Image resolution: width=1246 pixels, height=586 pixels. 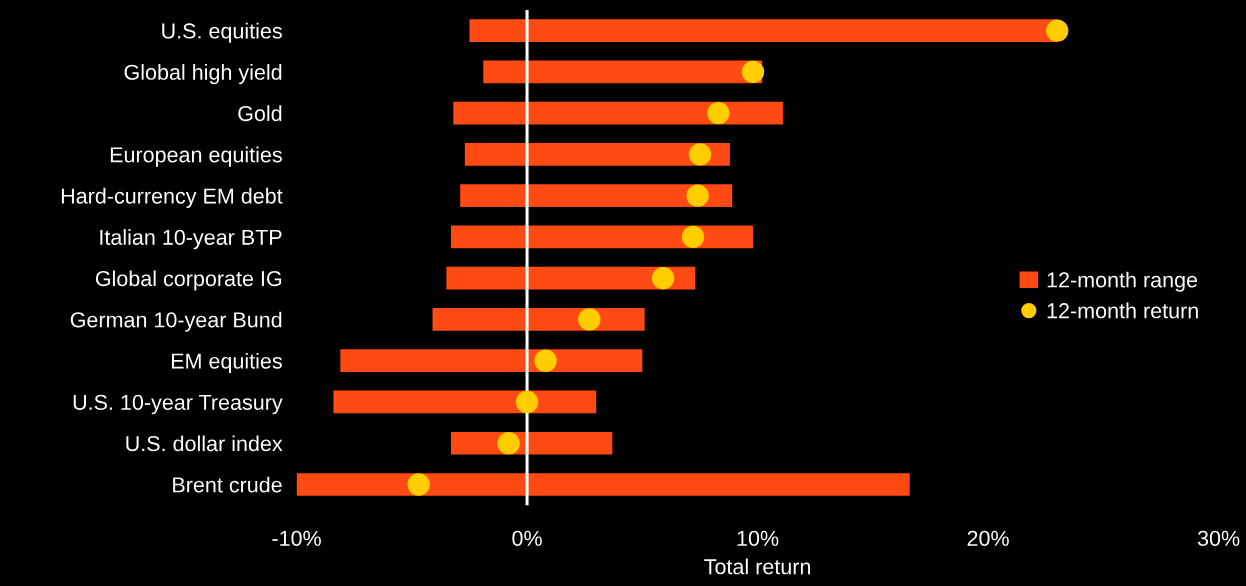 What do you see at coordinates (196, 156) in the screenshot?
I see `y-tick-label: European equities` at bounding box center [196, 156].